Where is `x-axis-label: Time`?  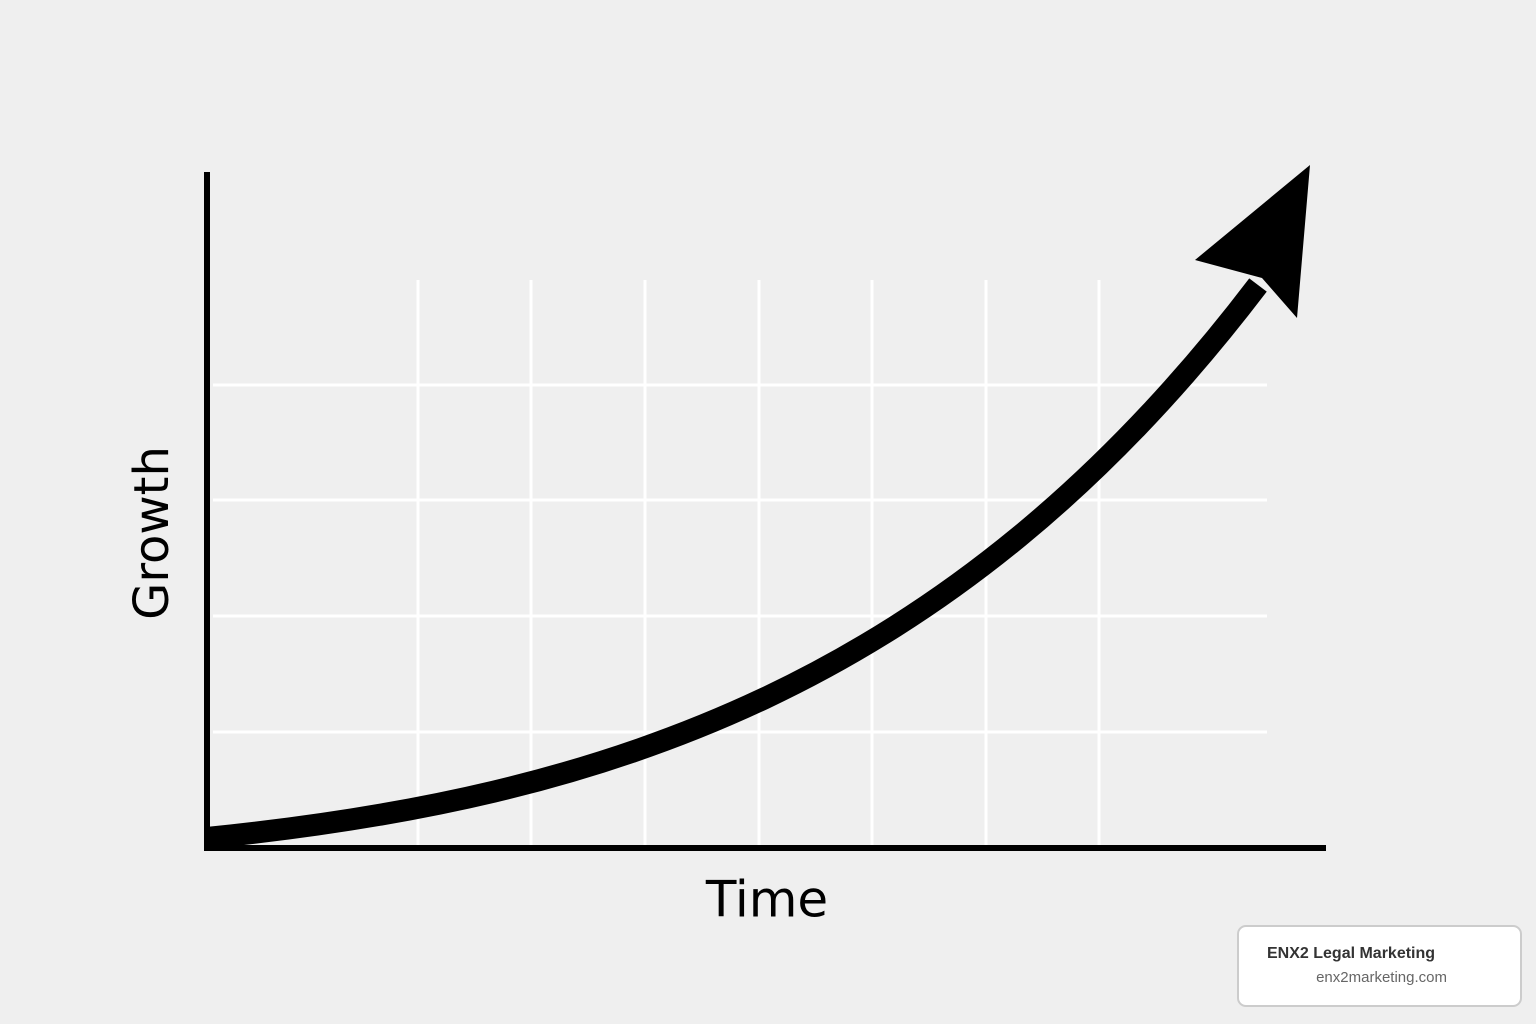
x-axis-label: Time is located at coordinates (766, 900).